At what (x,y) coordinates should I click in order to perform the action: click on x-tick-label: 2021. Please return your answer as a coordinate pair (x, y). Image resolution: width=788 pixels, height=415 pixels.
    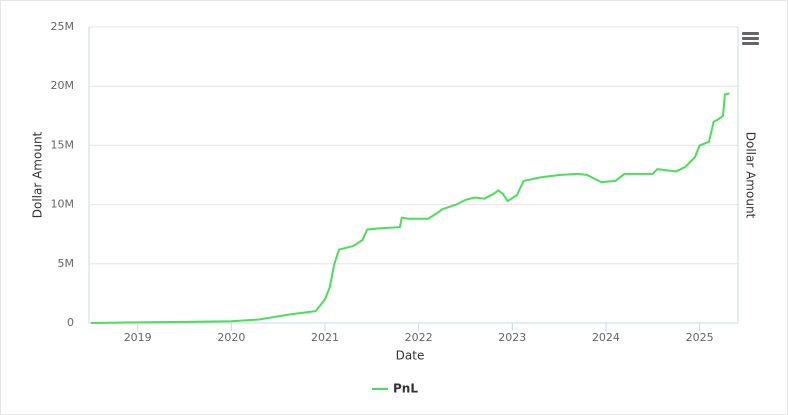
    Looking at the image, I should click on (325, 337).